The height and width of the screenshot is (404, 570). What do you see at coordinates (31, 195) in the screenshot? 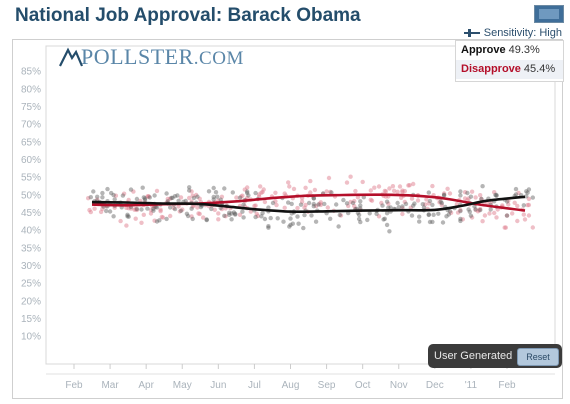
I see `y-tick-label: 50%` at bounding box center [31, 195].